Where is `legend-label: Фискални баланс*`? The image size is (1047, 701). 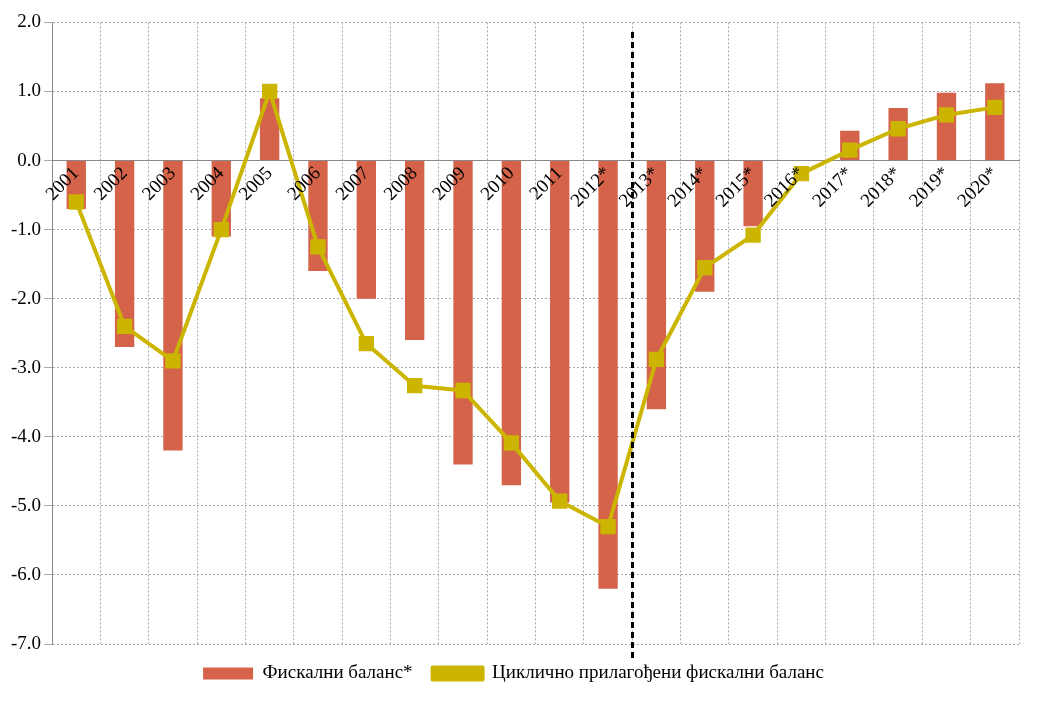 legend-label: Фискални баланс* is located at coordinates (337, 672).